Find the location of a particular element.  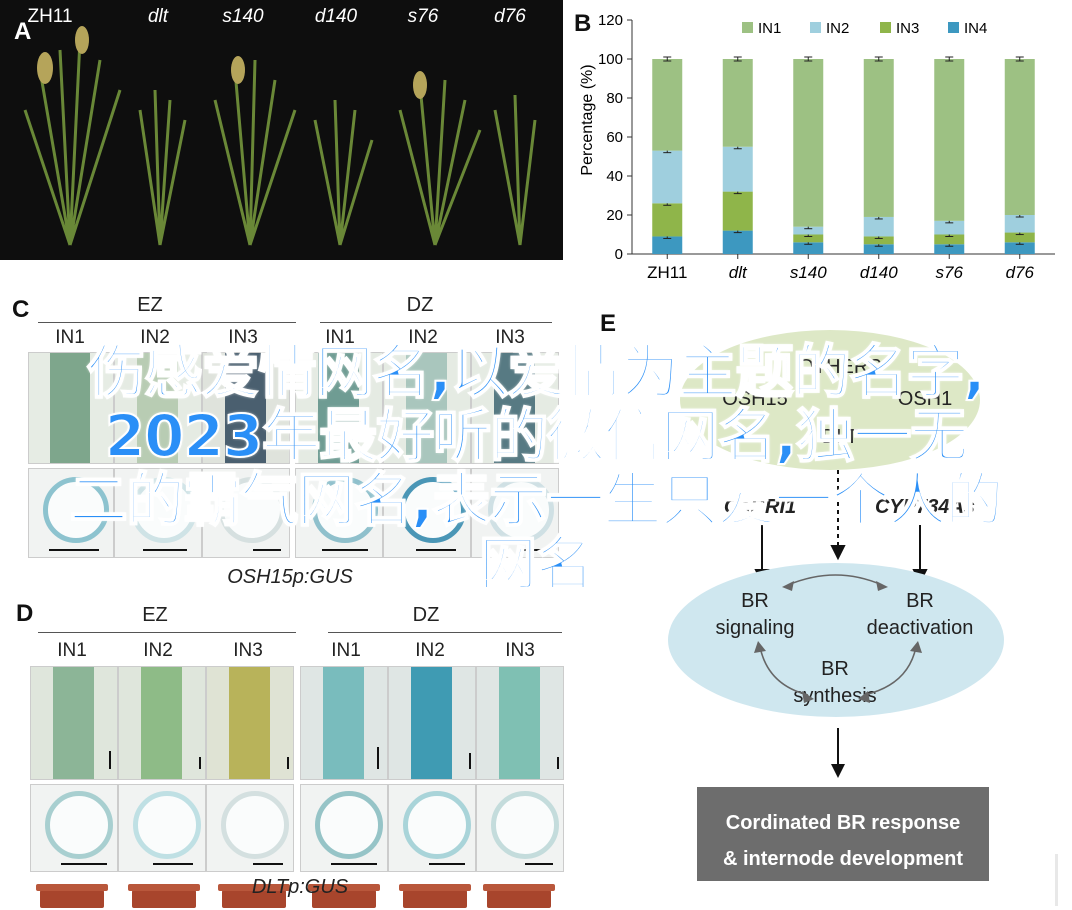

plant-label-s76: s76 is located at coordinates (423, 16).